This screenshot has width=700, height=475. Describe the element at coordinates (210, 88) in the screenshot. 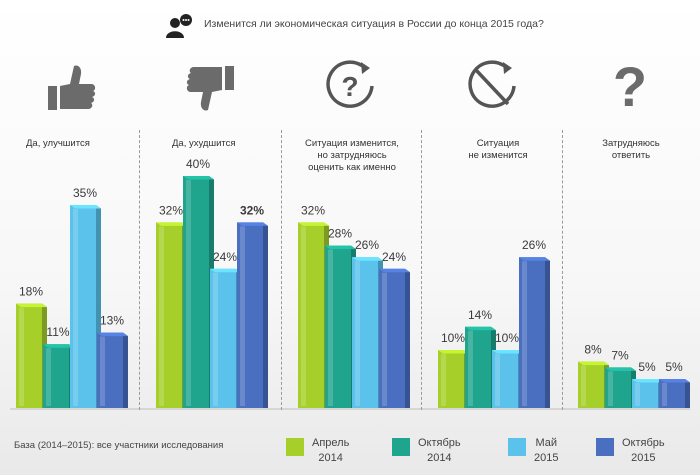

I see `thumbs-down-icon` at that location.